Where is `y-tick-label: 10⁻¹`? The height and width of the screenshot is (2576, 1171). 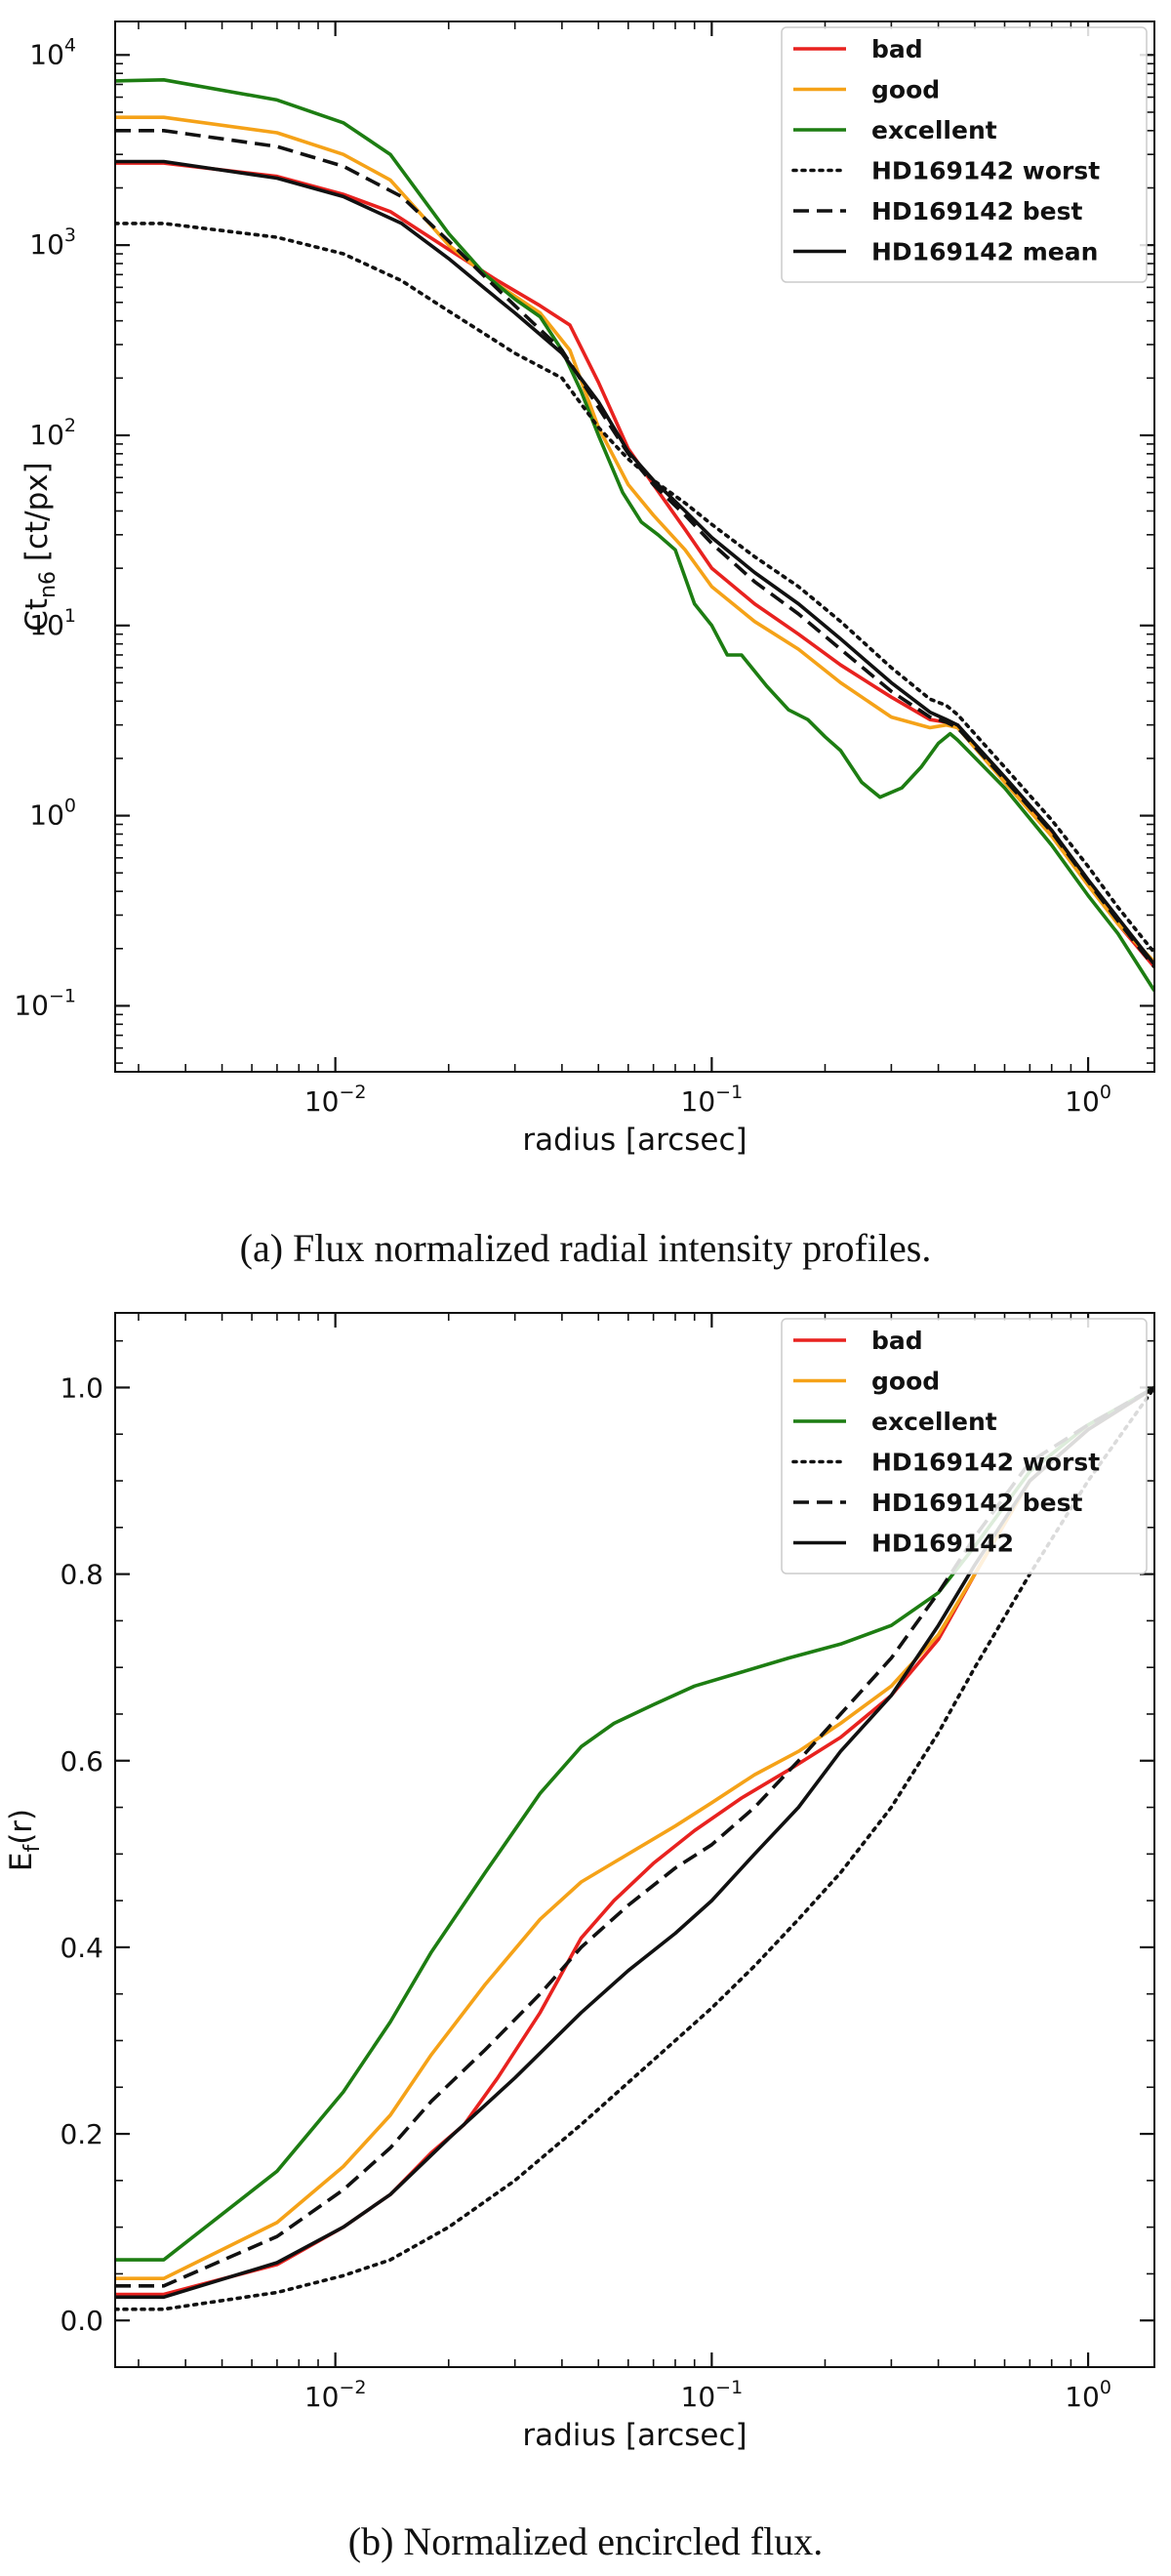 y-tick-label: 10⁻¹ is located at coordinates (45, 1003).